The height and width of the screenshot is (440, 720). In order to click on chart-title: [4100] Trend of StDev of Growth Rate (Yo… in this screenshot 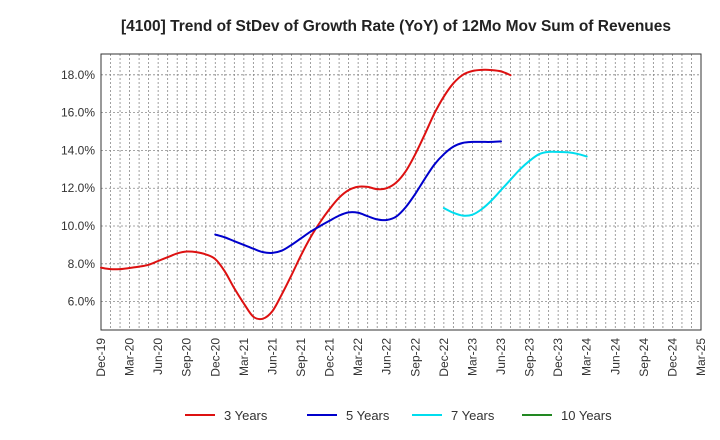, I will do `click(396, 26)`.